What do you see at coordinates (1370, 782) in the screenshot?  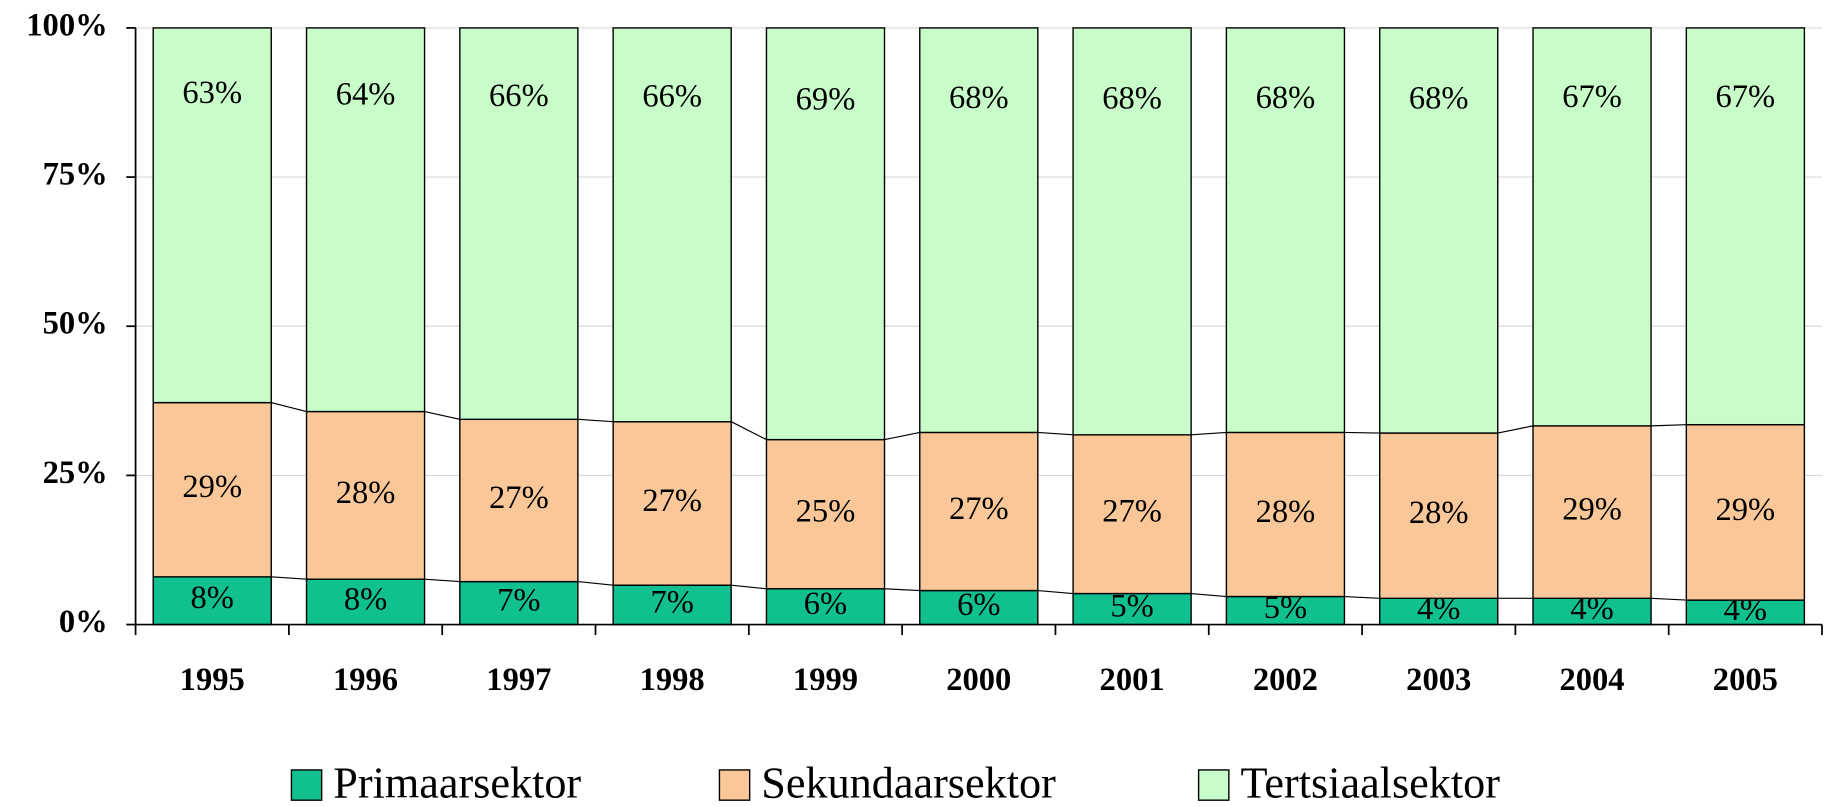 I see `legend-label: Tertsiaalsektor` at bounding box center [1370, 782].